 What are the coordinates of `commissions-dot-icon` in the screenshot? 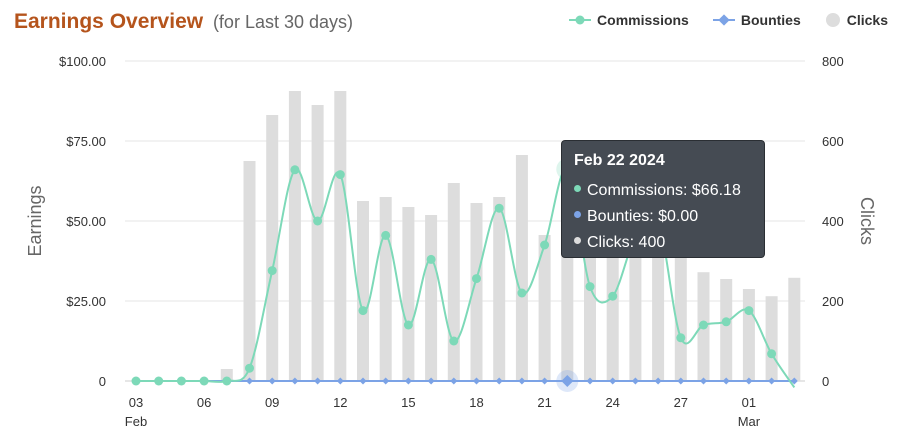 It's located at (577, 189).